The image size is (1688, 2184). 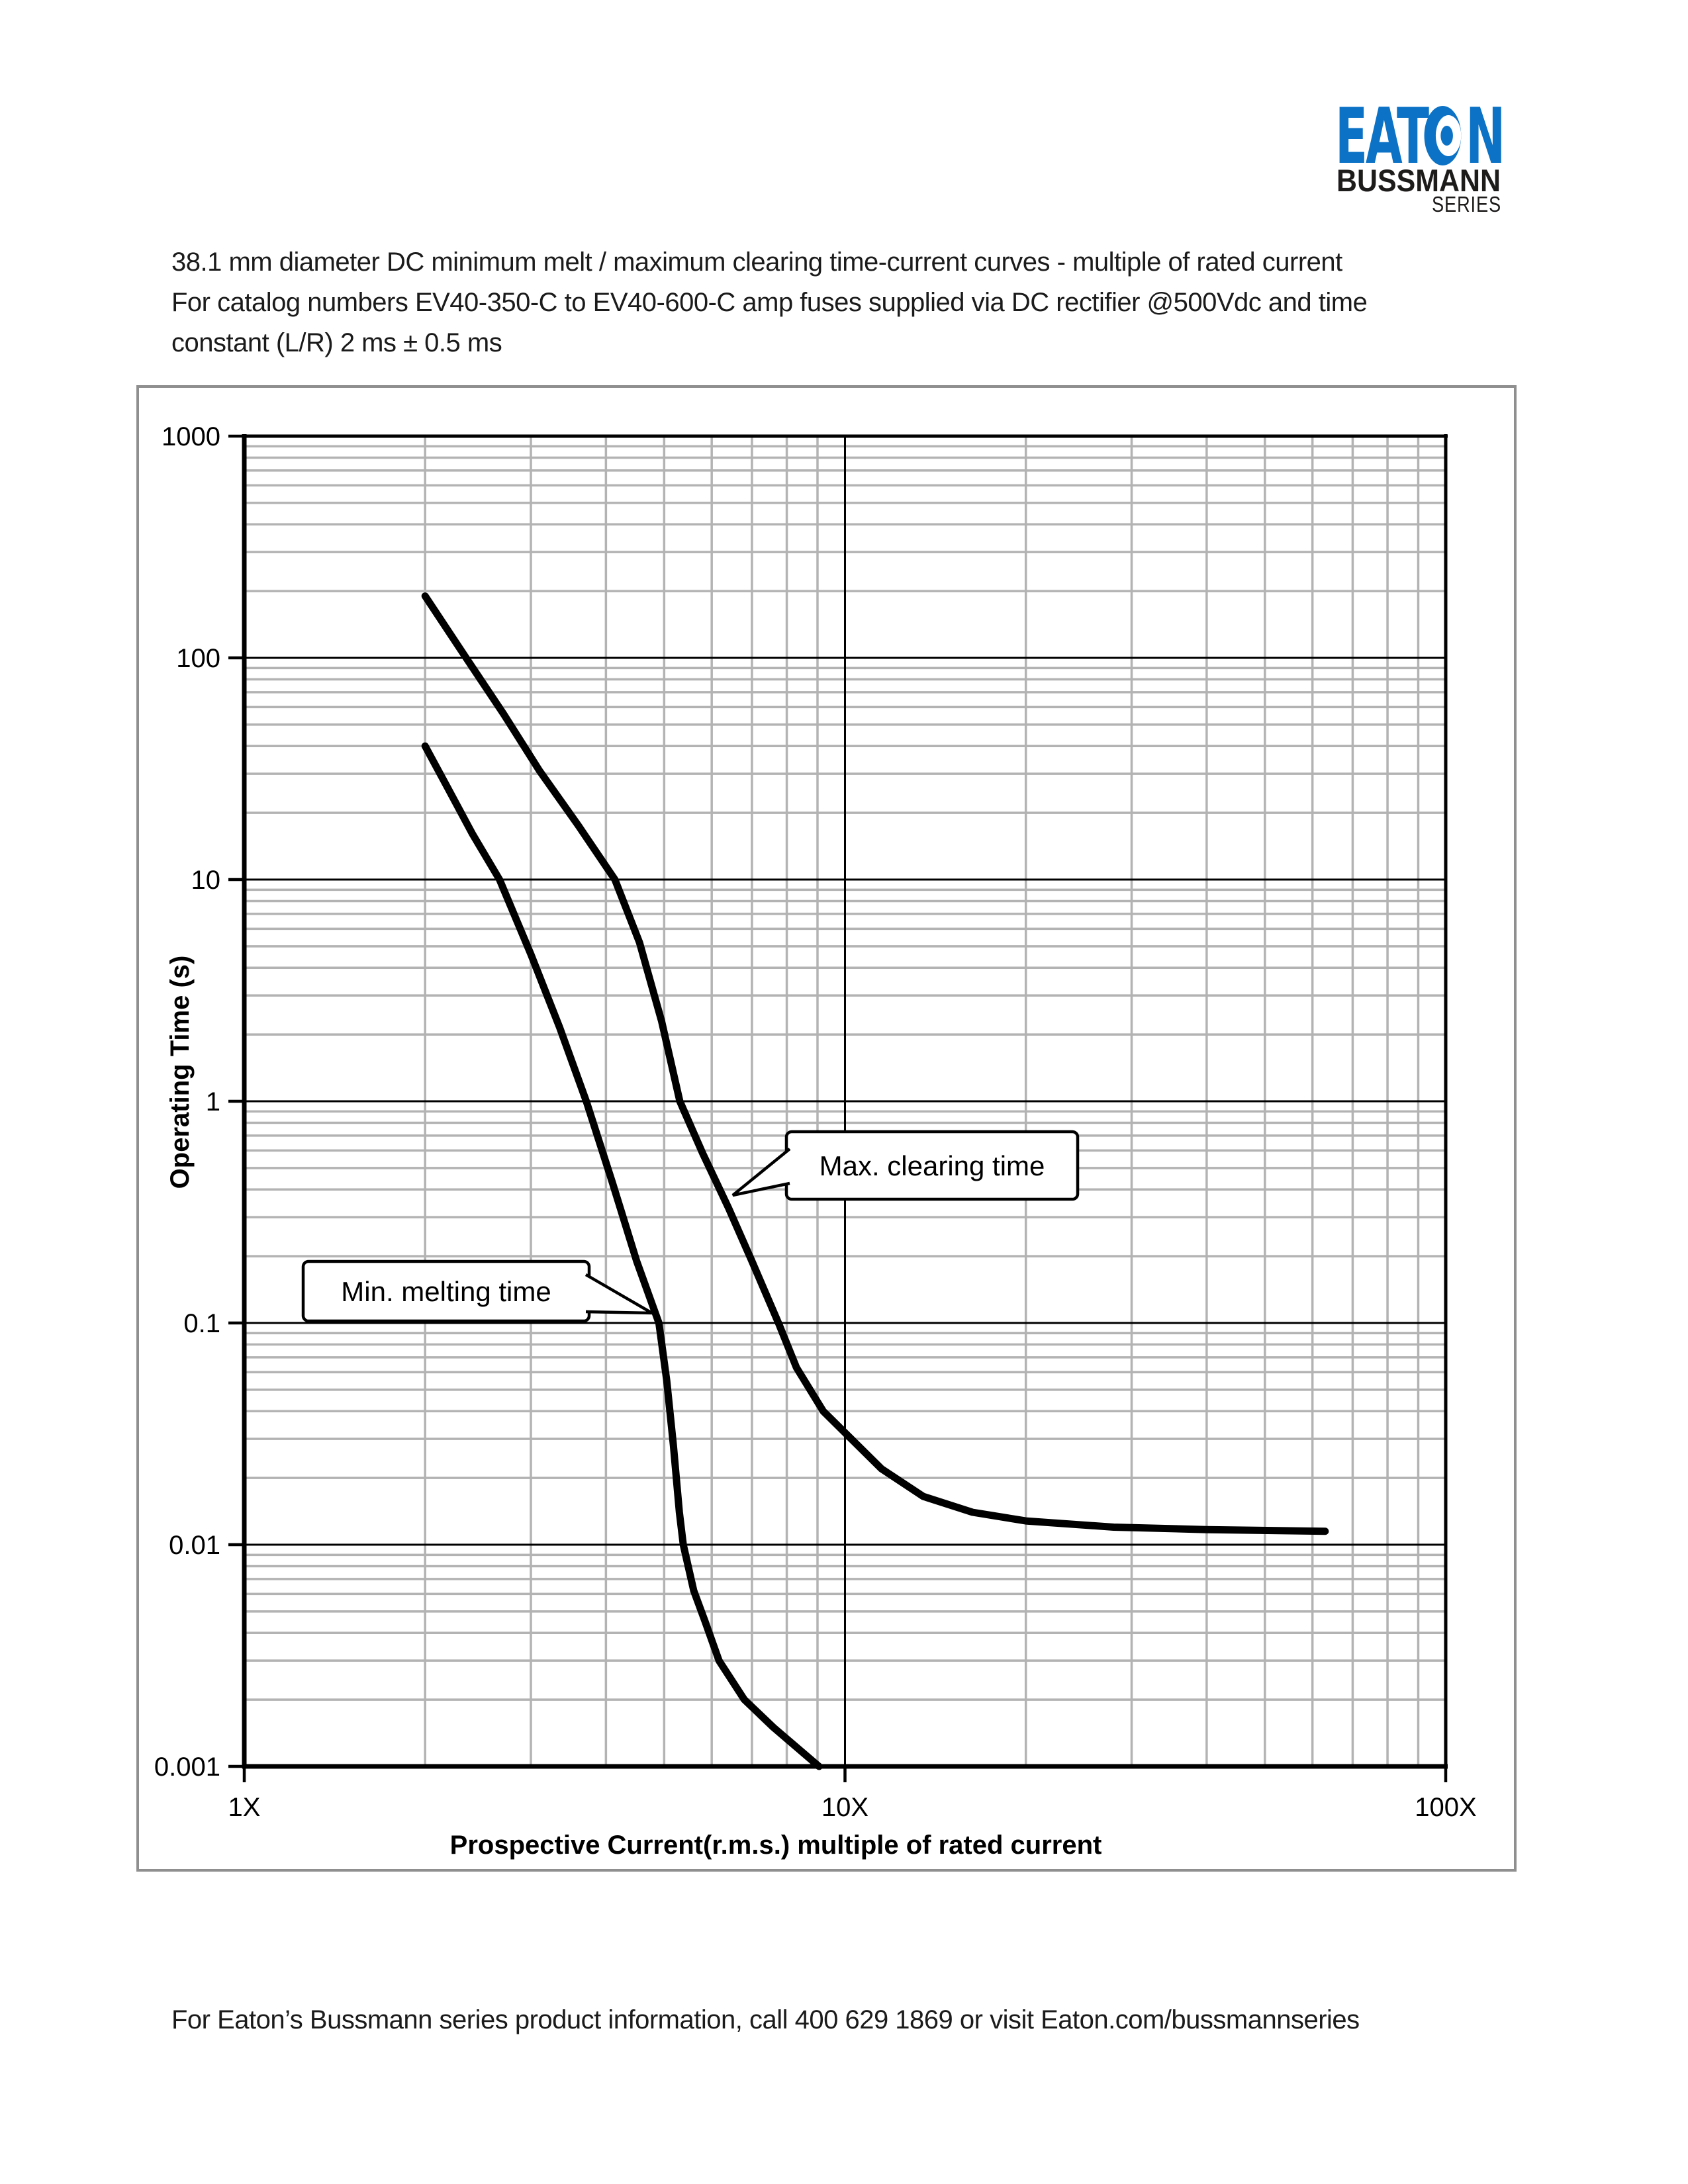 I want to click on y-tick-label: 1, so click(x=213, y=1101).